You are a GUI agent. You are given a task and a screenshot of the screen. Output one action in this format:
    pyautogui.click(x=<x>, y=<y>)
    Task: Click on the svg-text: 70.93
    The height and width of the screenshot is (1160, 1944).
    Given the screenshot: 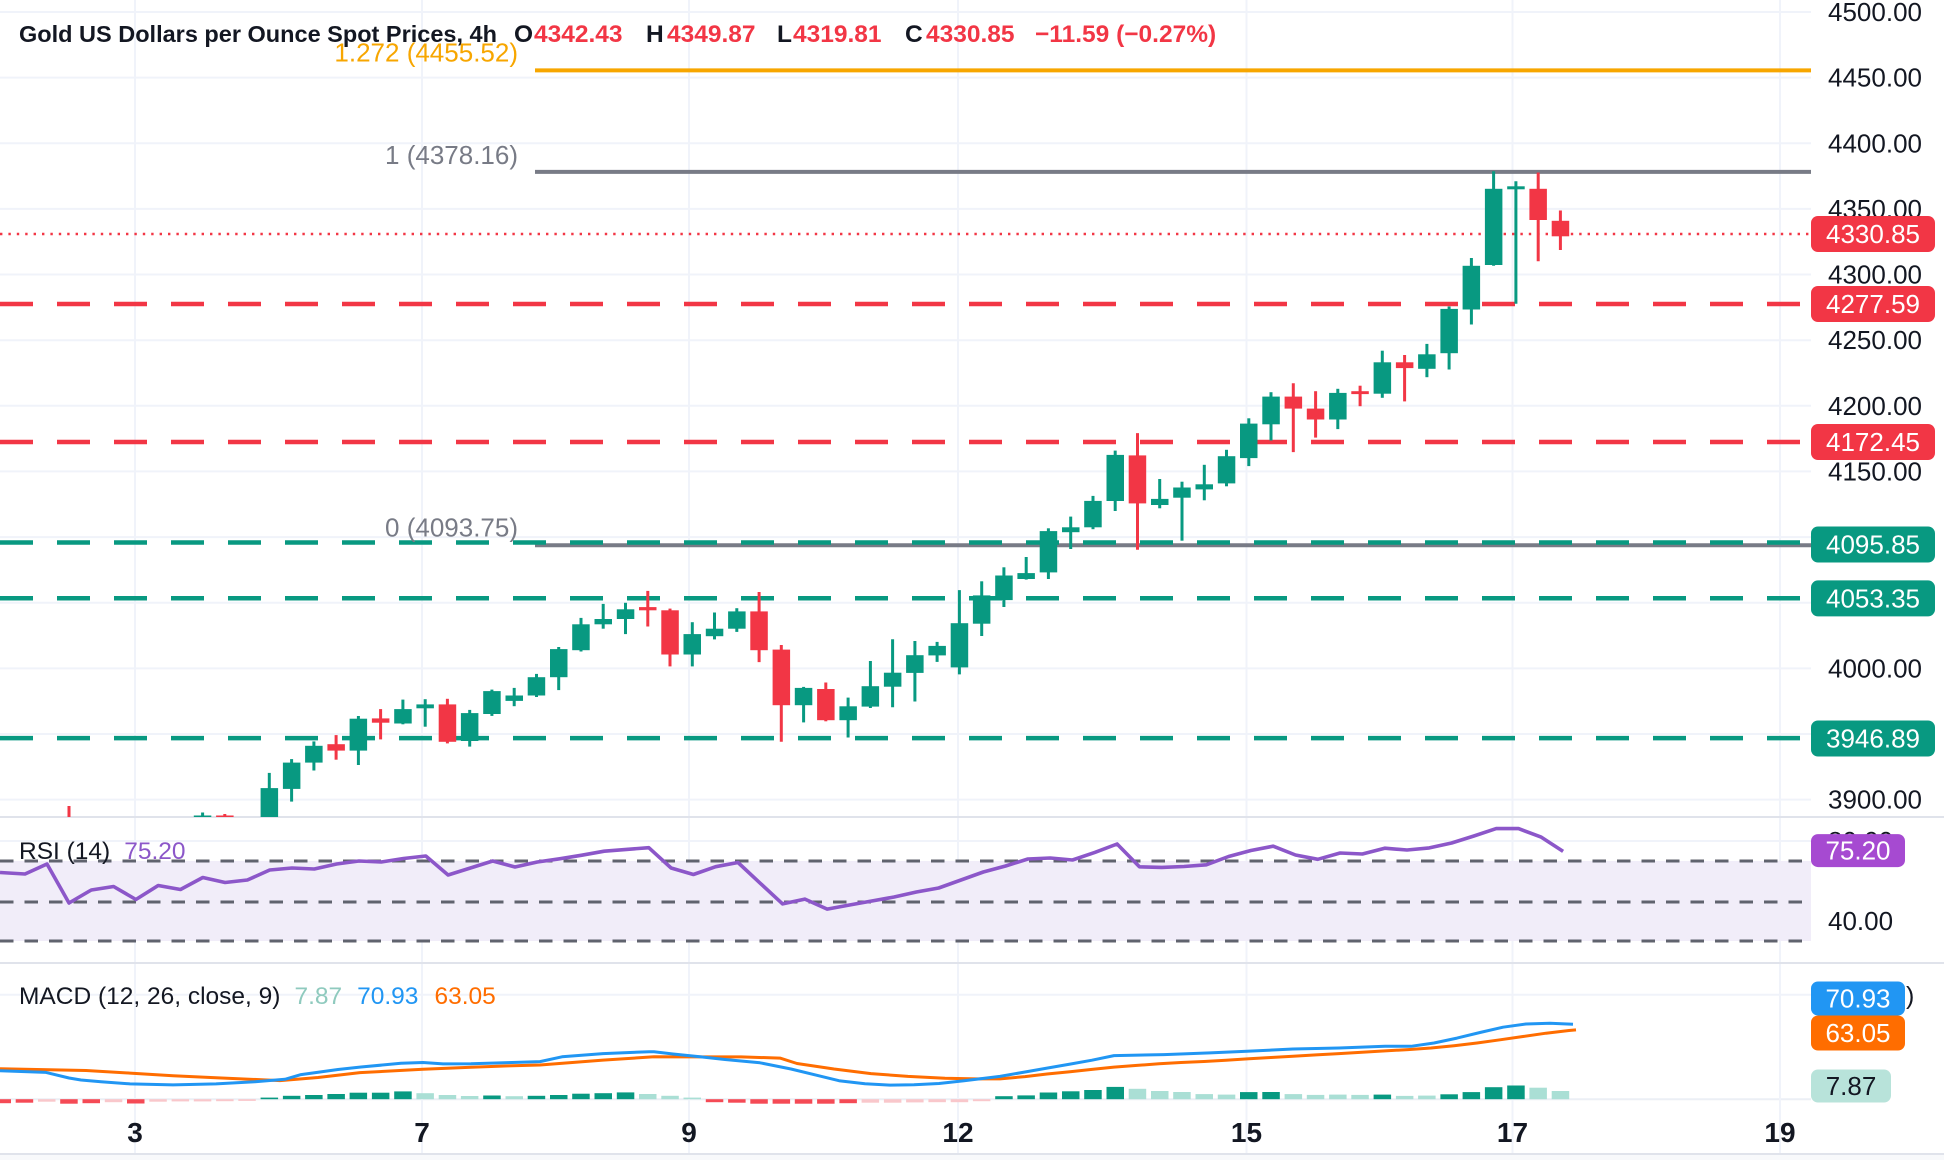 What is the action you would take?
    pyautogui.click(x=1857, y=999)
    